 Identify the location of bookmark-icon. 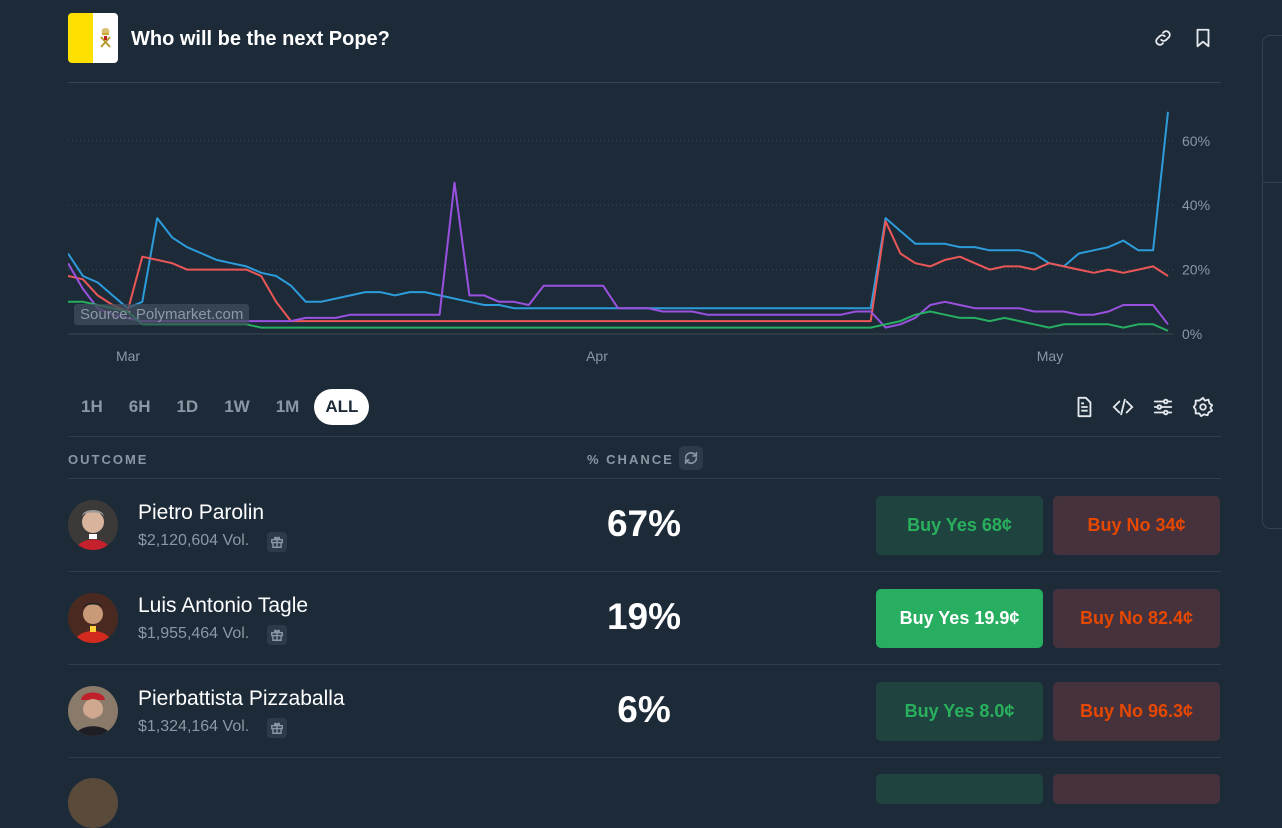
(1203, 38).